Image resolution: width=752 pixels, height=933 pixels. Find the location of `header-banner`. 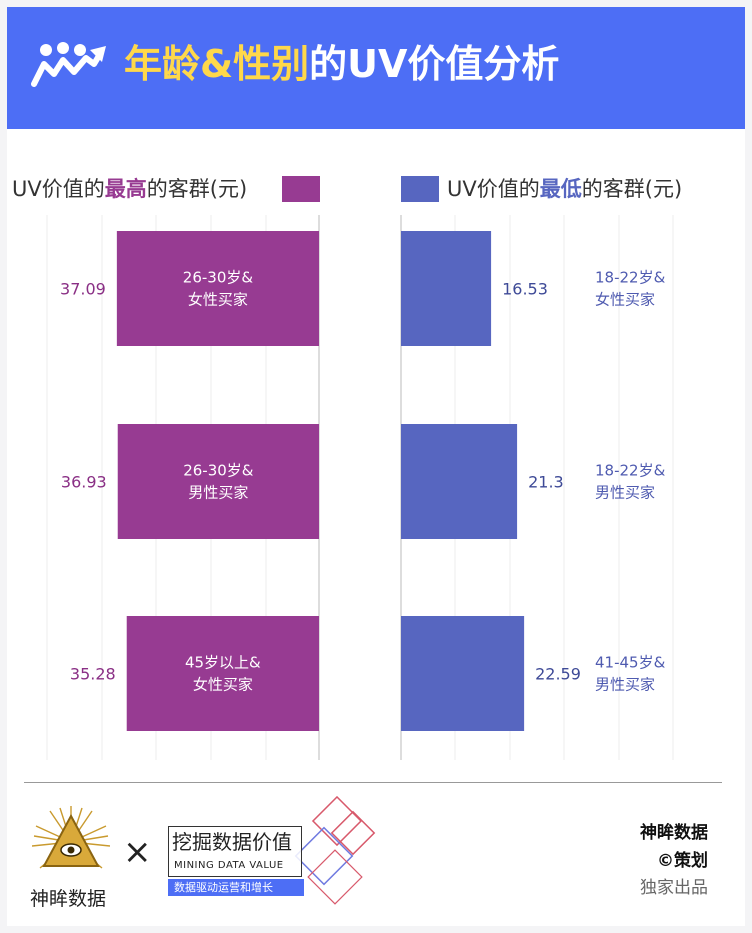

header-banner is located at coordinates (376, 68).